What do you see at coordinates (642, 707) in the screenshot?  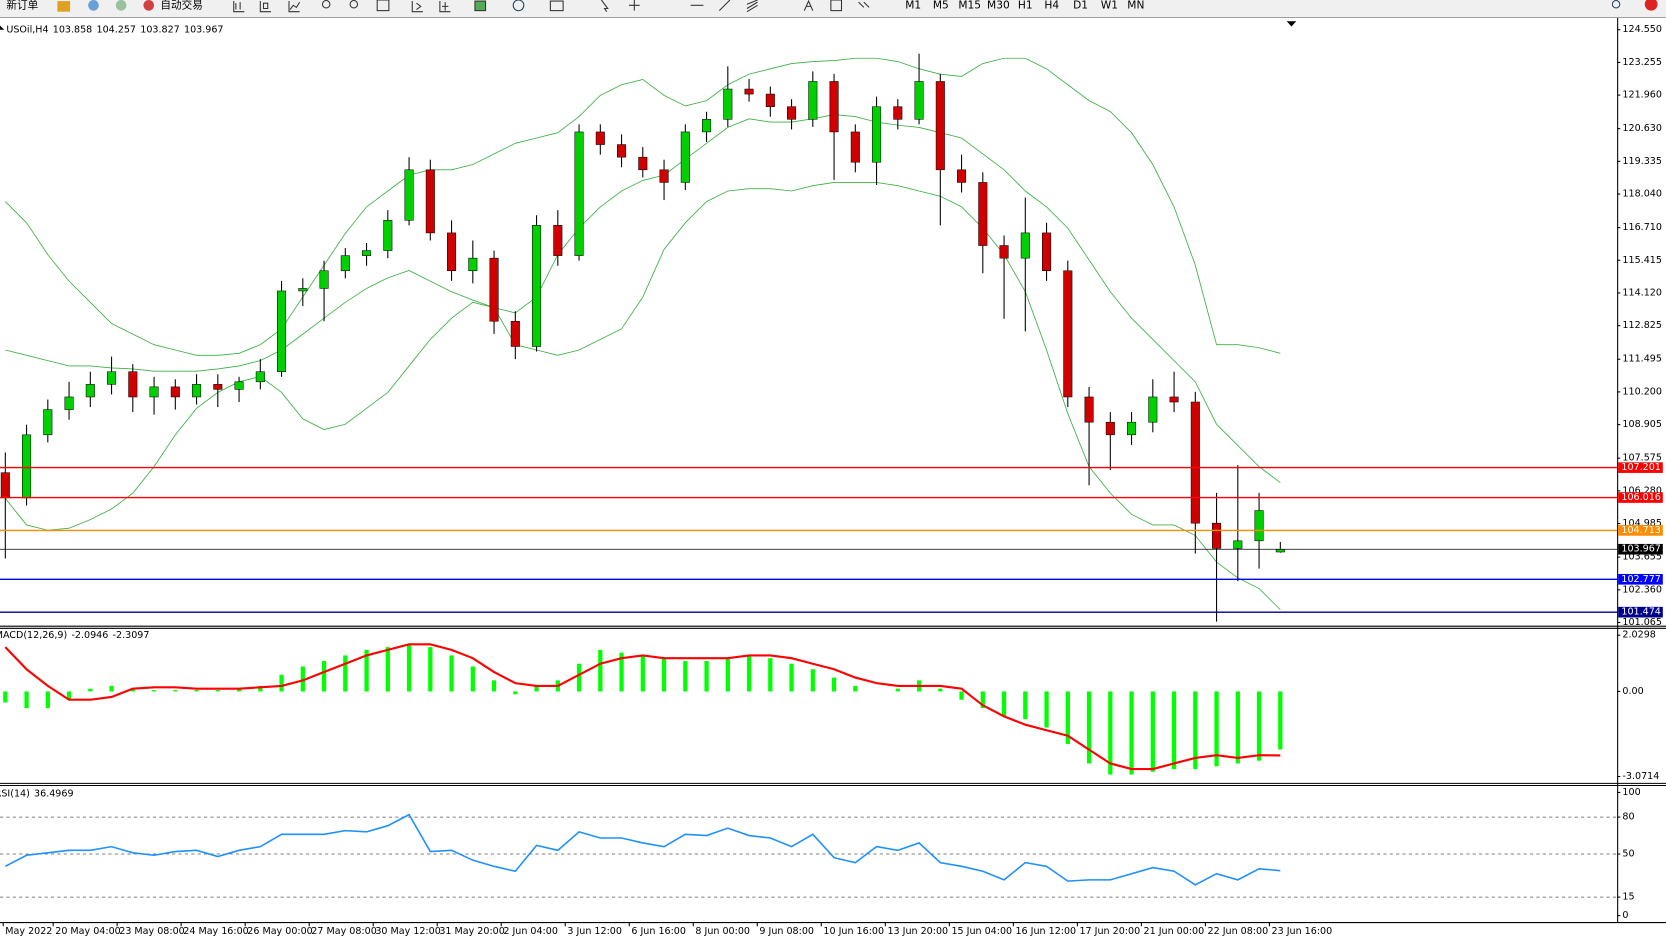 I see `signal-line` at bounding box center [642, 707].